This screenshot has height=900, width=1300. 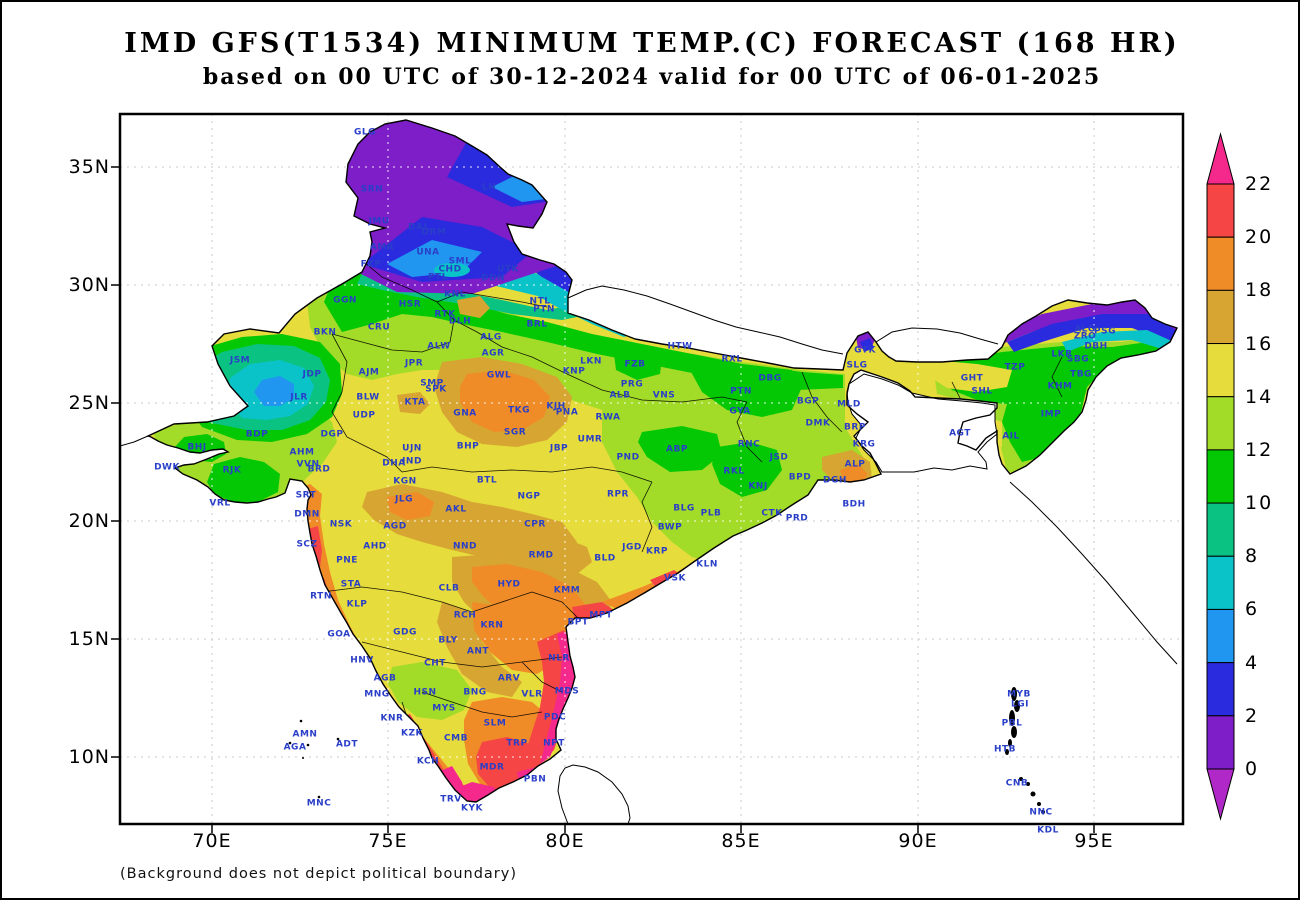 I want to click on station-label: RPR, so click(x=618, y=494).